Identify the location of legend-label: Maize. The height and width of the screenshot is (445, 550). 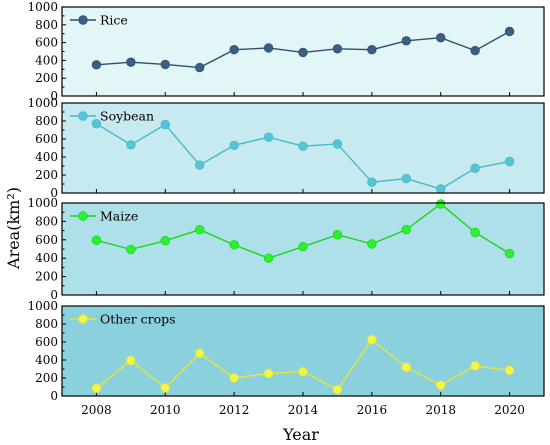
(119, 216).